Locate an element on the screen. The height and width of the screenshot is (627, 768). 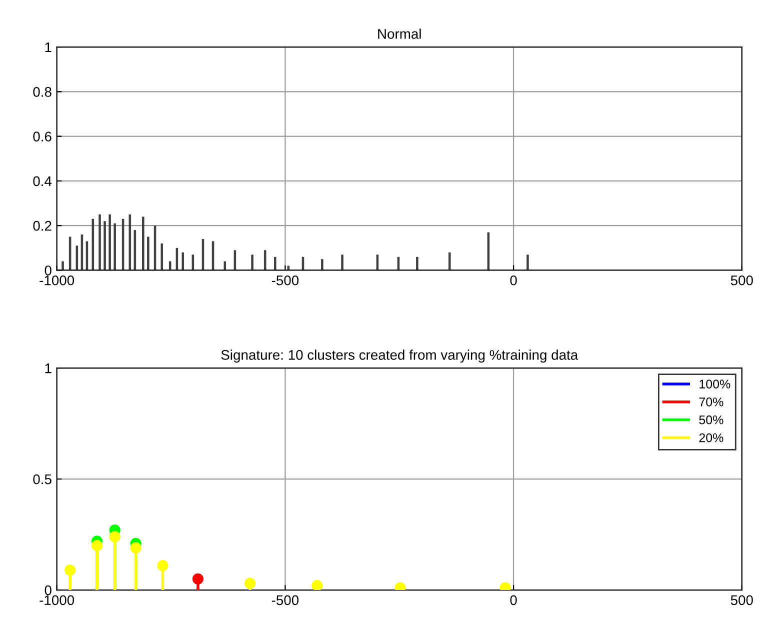
y-tick-label: 0.2 is located at coordinates (42, 225).